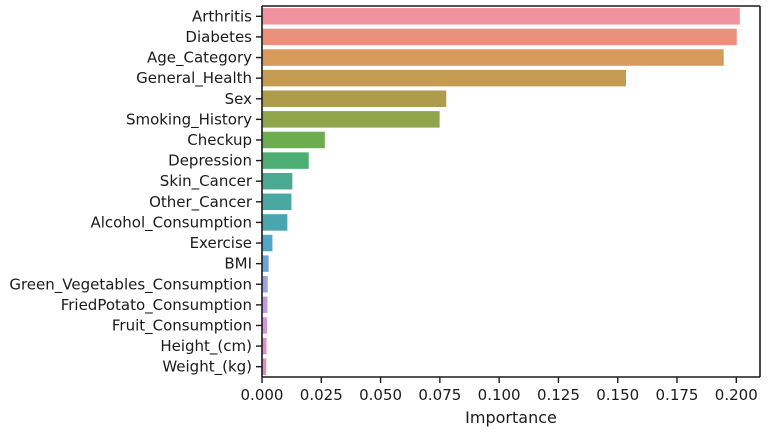 This screenshot has width=774, height=433. I want to click on bar-checkup, so click(293, 140).